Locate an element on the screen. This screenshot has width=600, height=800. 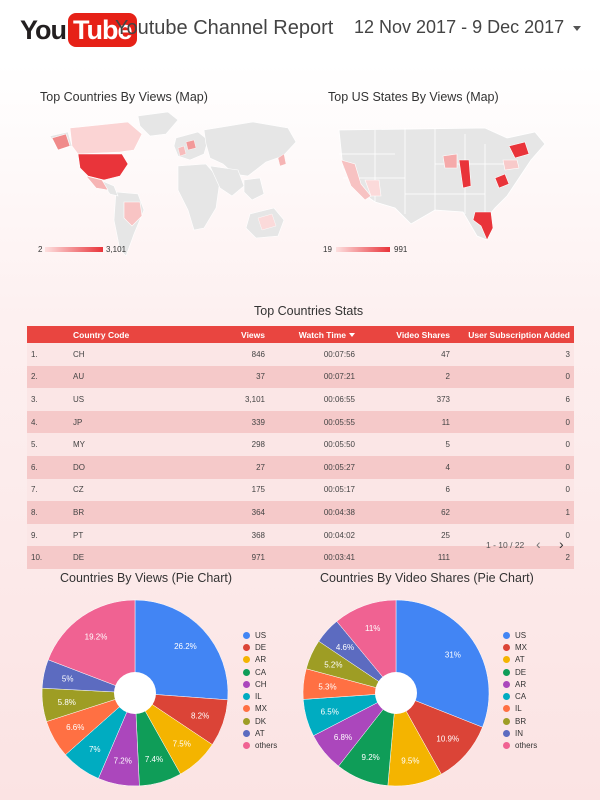
col-watch-time: Watch Time is located at coordinates (314, 334).